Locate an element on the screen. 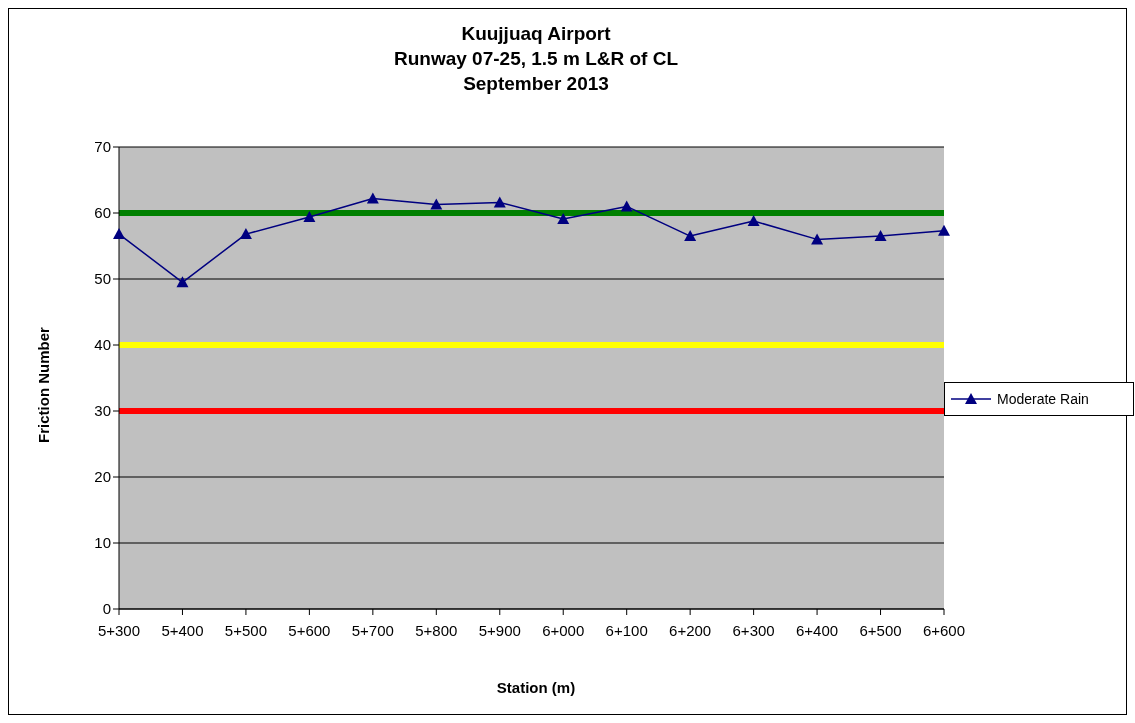  y-tick-label: 40 is located at coordinates (102, 345).